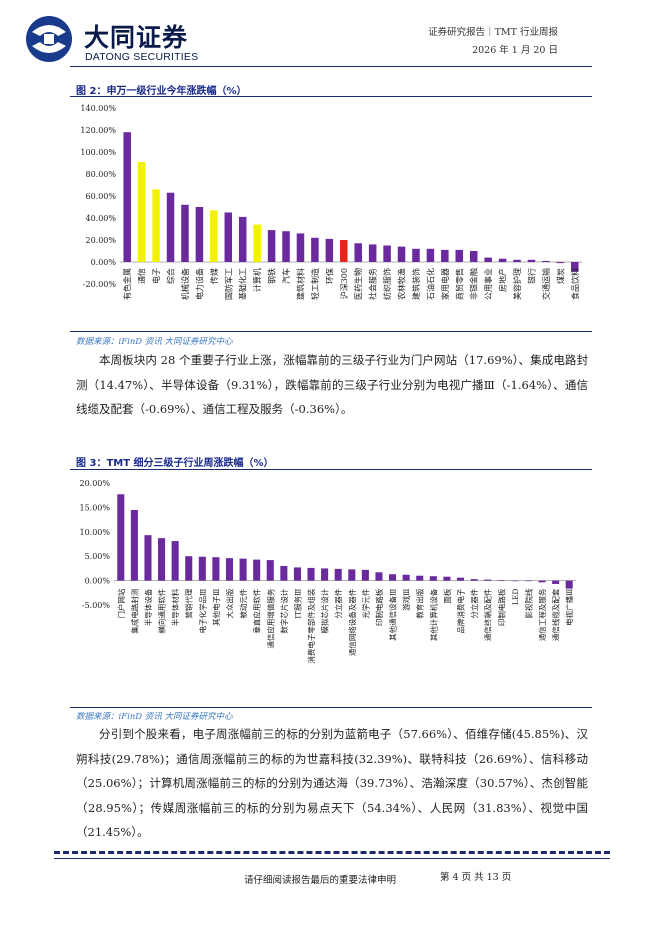 The image size is (662, 936). What do you see at coordinates (402, 284) in the screenshot?
I see `fig2-category-label: 农林牧渔` at bounding box center [402, 284].